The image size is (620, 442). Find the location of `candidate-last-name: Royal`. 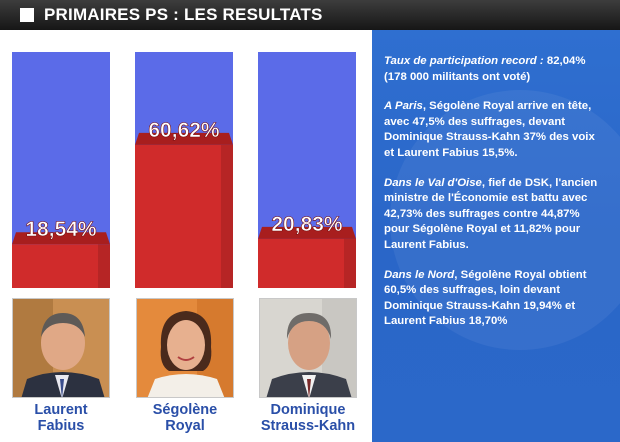

candidate-last-name: Royal is located at coordinates (185, 426).